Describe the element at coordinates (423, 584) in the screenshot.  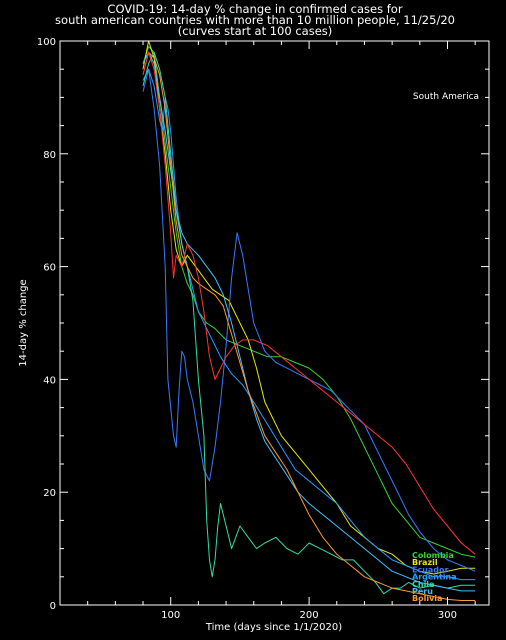
I see `legend-label-chile: Chile` at that location.